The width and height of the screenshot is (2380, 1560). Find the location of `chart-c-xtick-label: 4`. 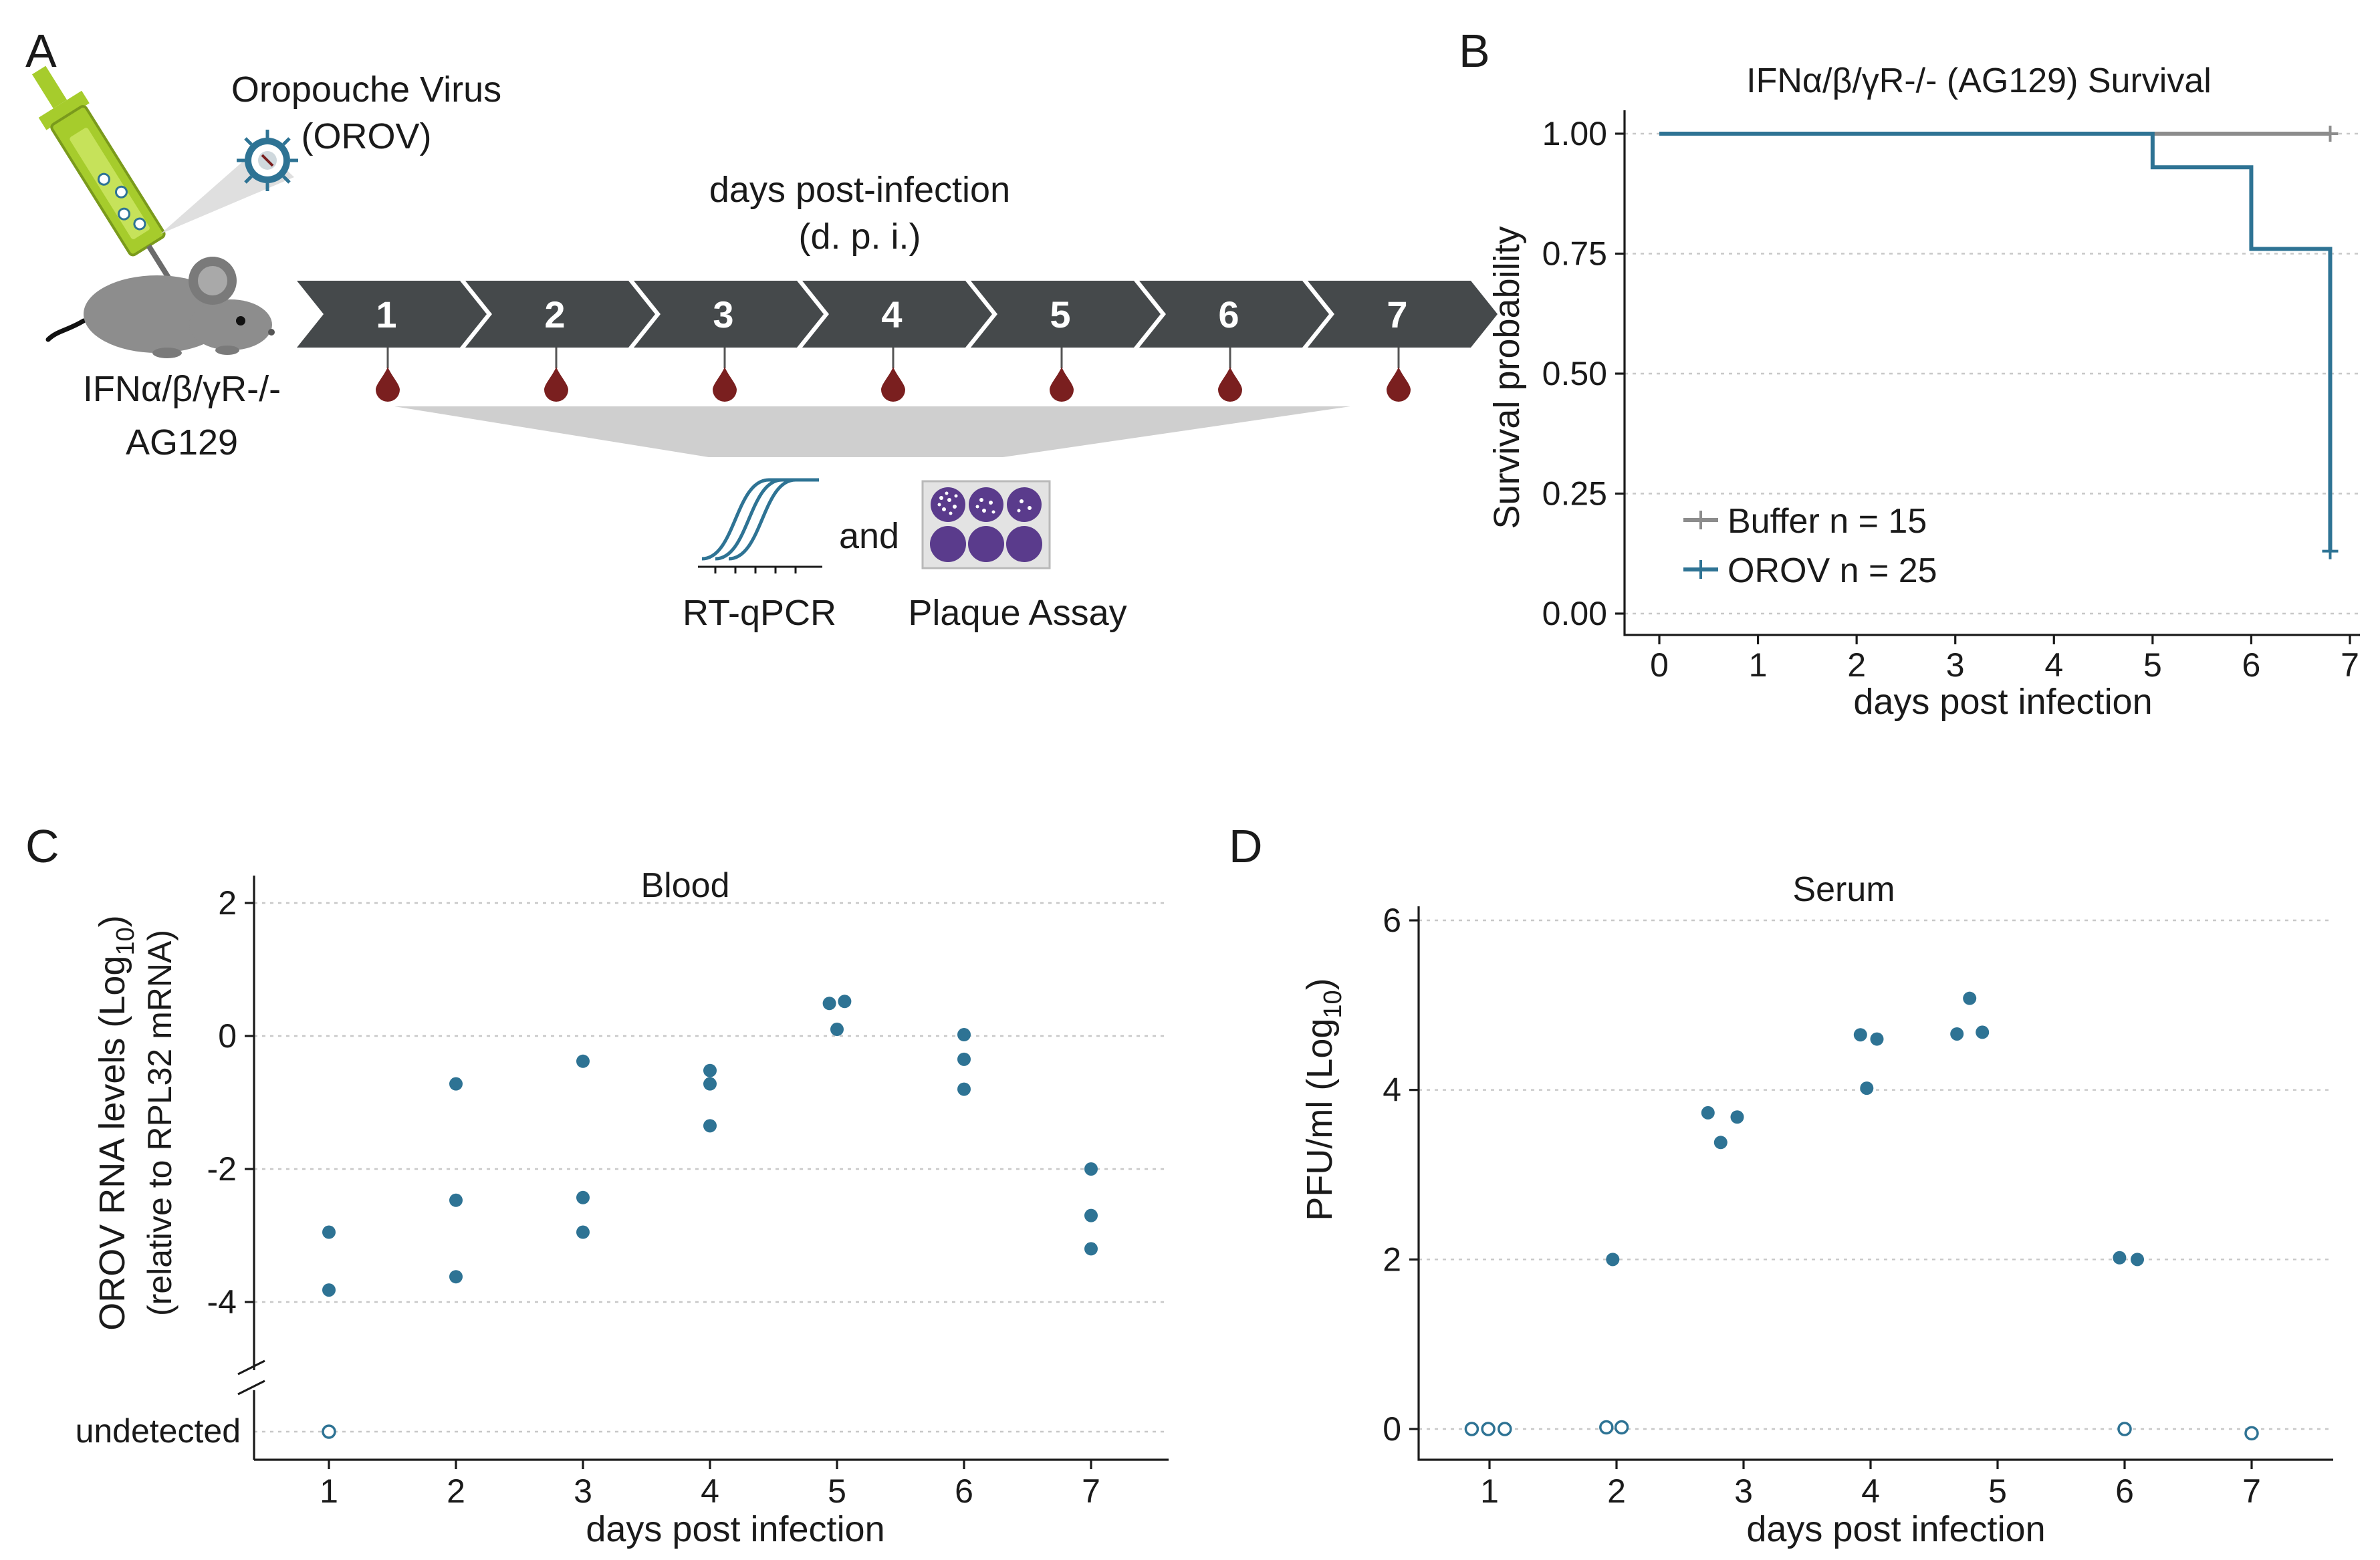

chart-c-xtick-label: 4 is located at coordinates (710, 1491).